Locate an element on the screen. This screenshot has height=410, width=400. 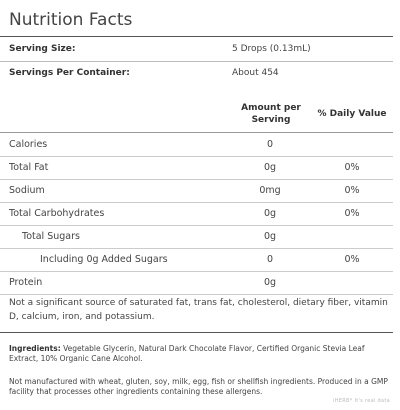
title-divider is located at coordinates (196, 36).